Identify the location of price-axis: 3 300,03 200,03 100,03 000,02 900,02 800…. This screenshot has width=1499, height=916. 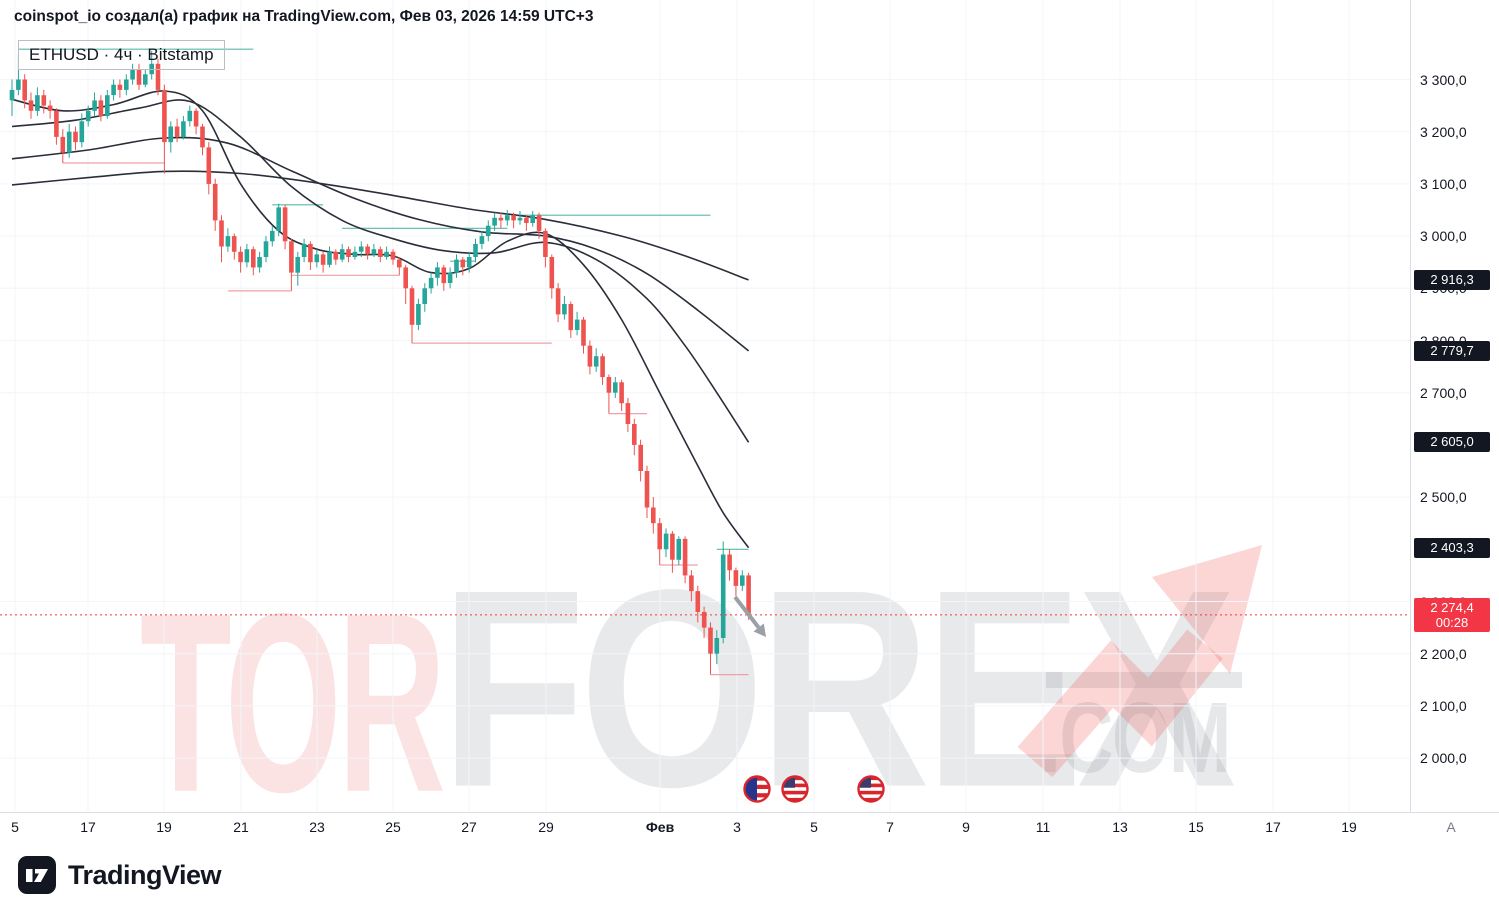
(1454, 406).